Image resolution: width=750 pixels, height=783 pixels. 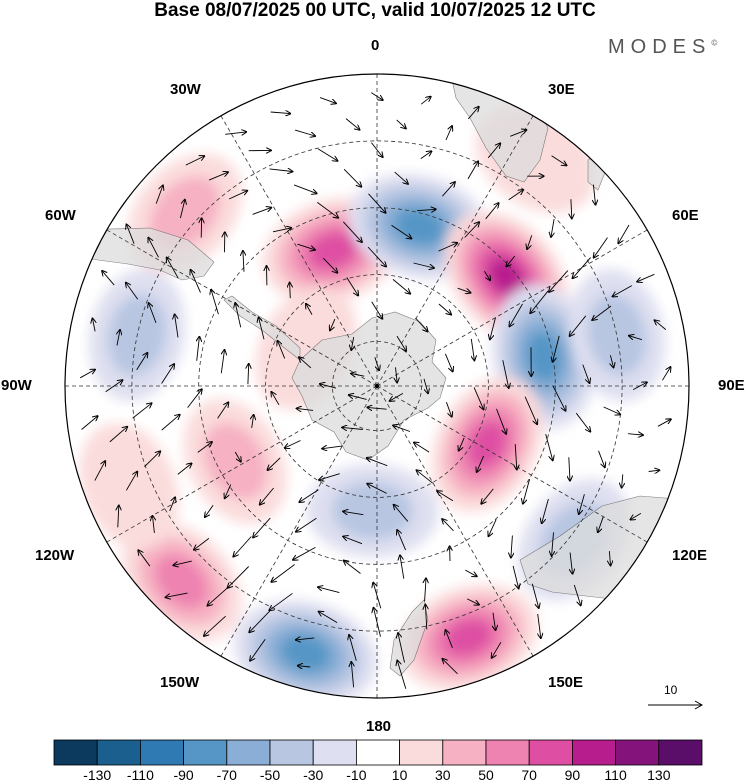 I want to click on lon-label-120w: 120W, so click(x=55, y=555).